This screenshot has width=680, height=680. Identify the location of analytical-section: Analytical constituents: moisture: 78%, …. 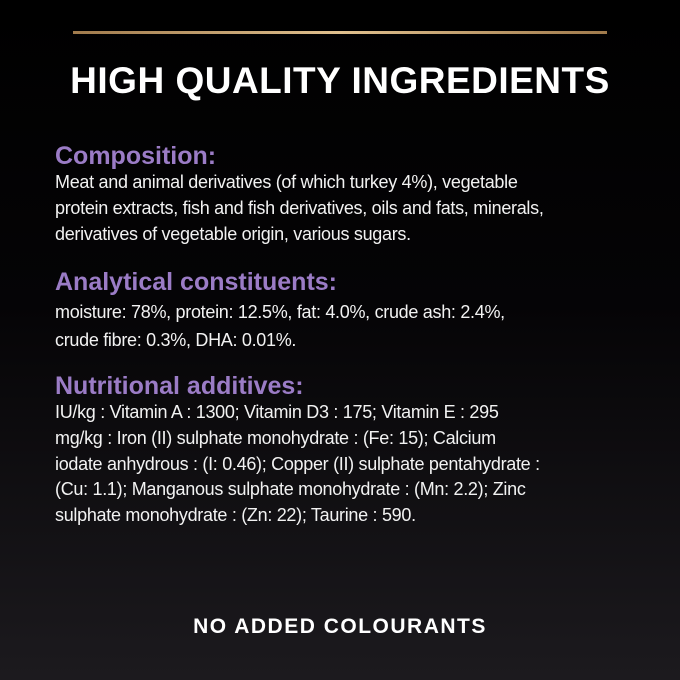
(355, 311).